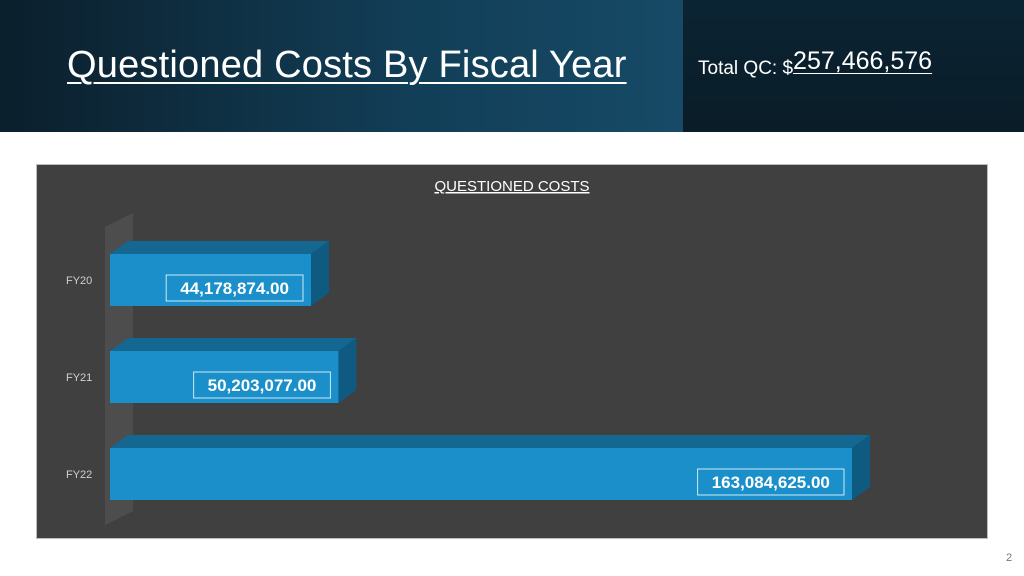 The height and width of the screenshot is (576, 1024). I want to click on tick-label-fy20: FY20, so click(79, 281).